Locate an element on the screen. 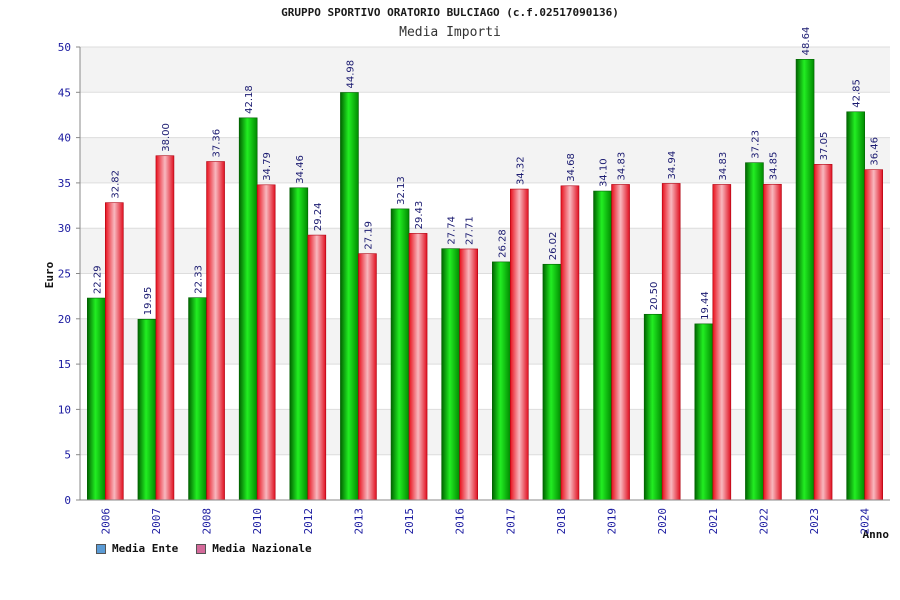  x-tick-label: 2020 is located at coordinates (662, 521).